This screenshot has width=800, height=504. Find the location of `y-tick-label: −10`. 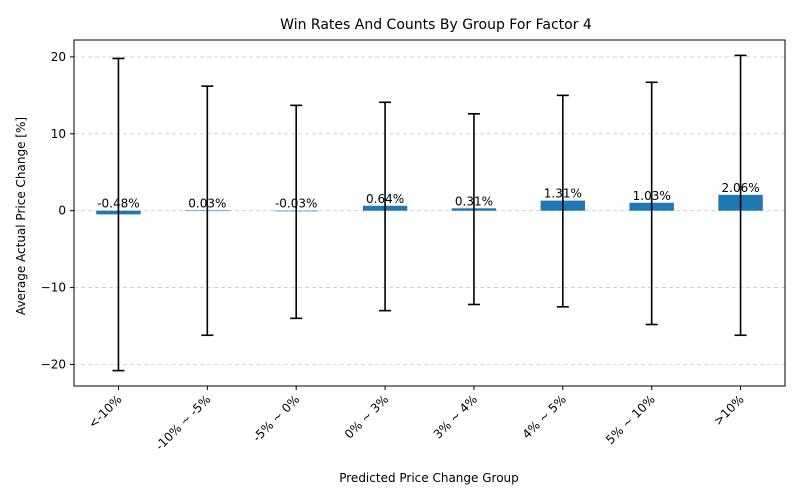

y-tick-label: −10 is located at coordinates (53, 288).